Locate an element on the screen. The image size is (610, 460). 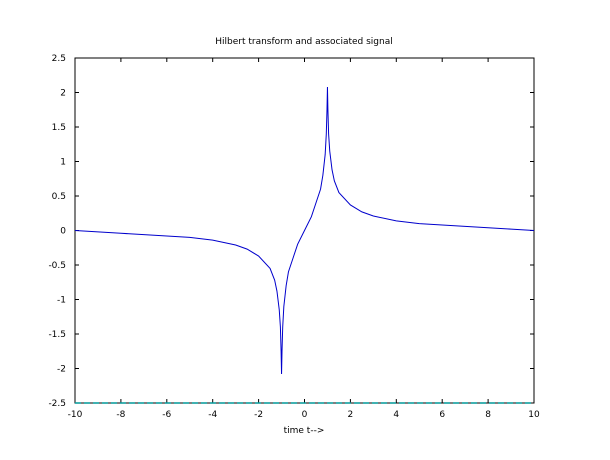
x-tick-label: -8 is located at coordinates (120, 415).